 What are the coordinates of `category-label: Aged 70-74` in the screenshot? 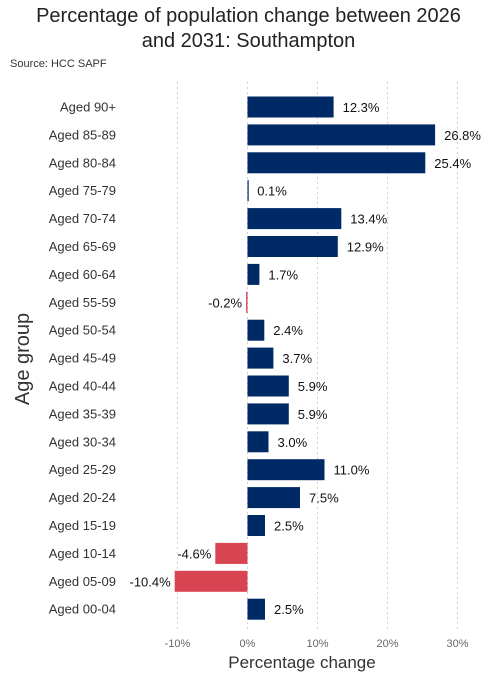 It's located at (82, 218).